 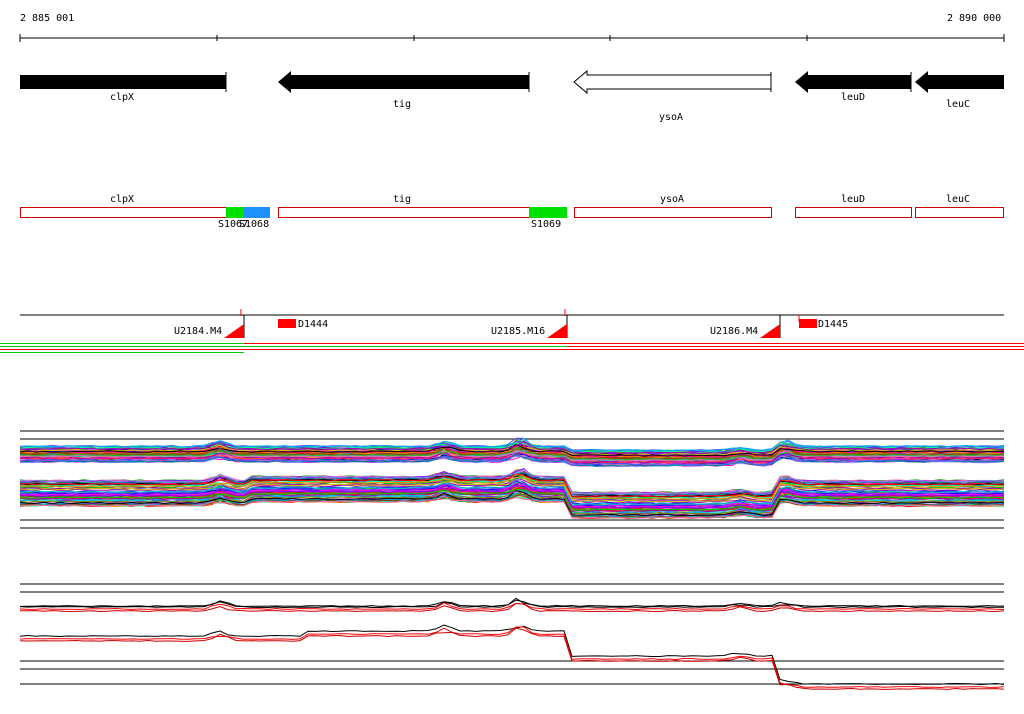 I want to click on tu-label-u2186: U2186.M4, so click(x=734, y=331).